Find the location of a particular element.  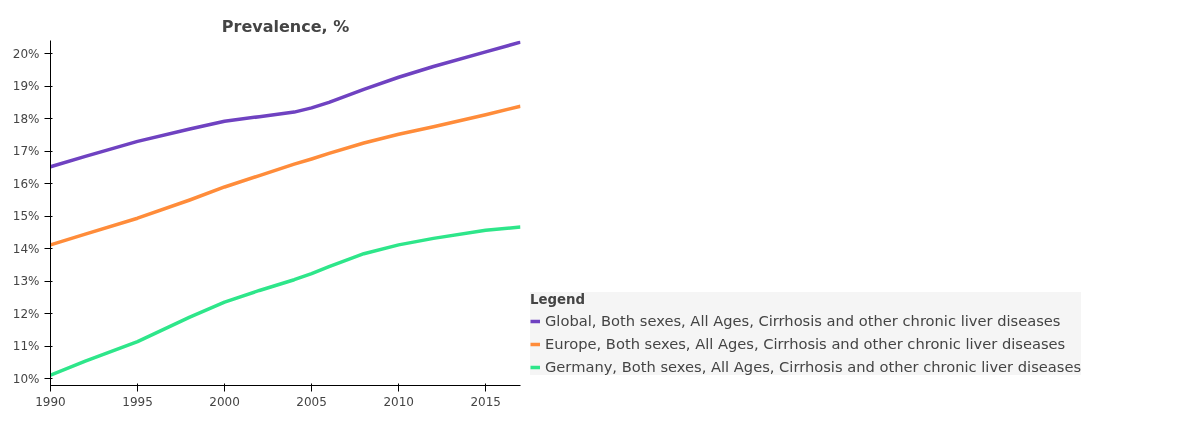

x-tick-label: 1990 is located at coordinates (50, 401).